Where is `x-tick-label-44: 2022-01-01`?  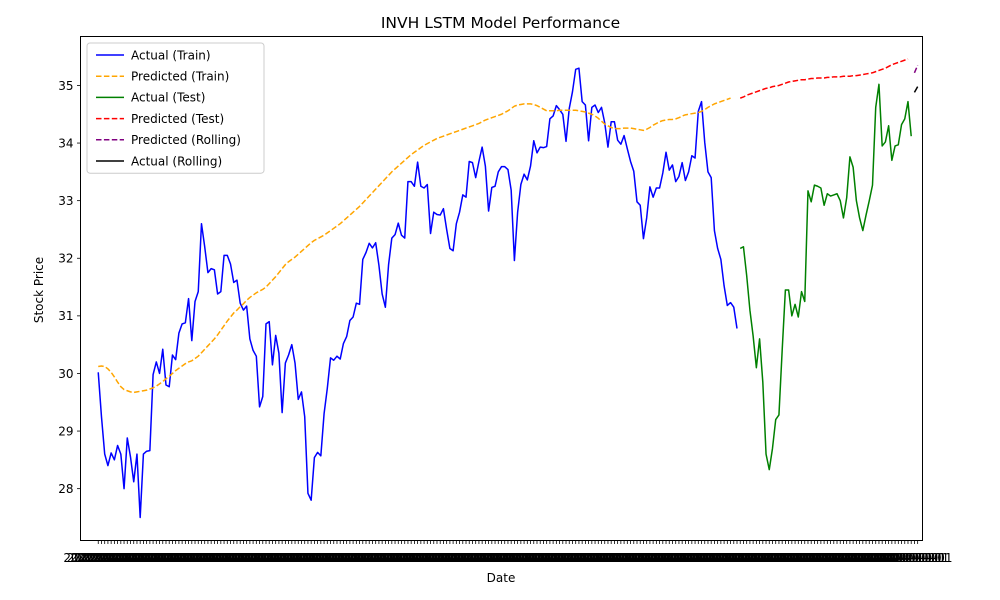 x-tick-label-44: 2022-01-01 is located at coordinates (240, 558).